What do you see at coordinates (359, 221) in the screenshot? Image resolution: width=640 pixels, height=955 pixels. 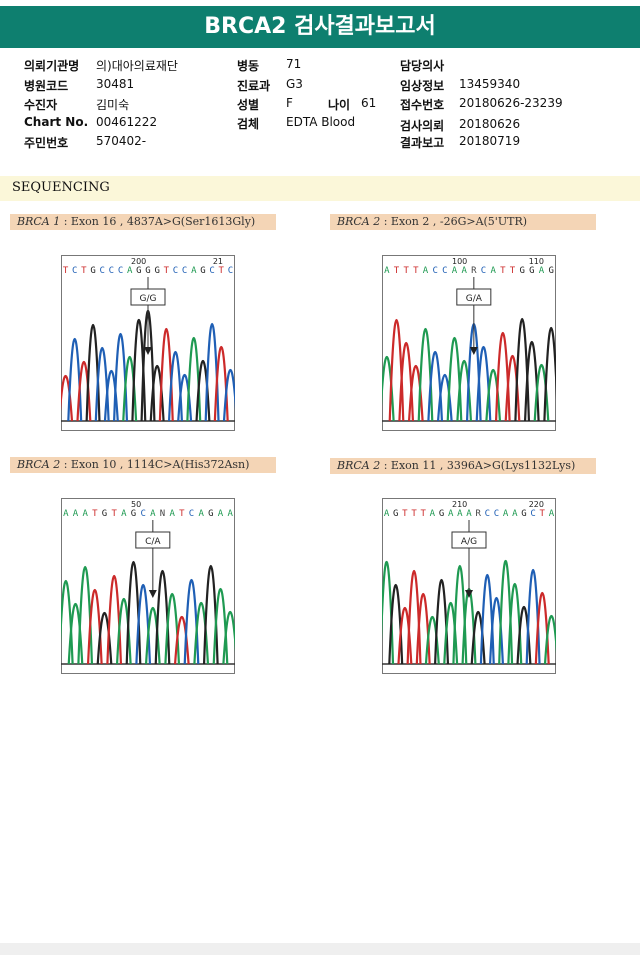 I see `gene-name: BRCA 2` at bounding box center [359, 221].